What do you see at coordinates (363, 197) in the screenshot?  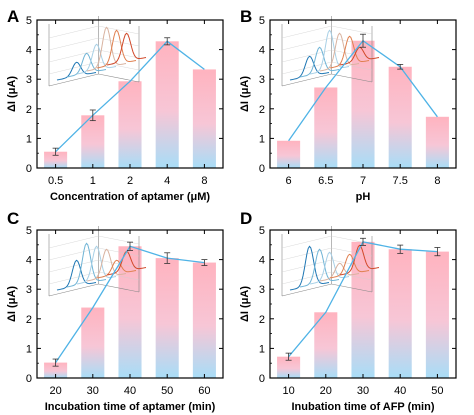 I see `x-axis-title: pH` at bounding box center [363, 197].